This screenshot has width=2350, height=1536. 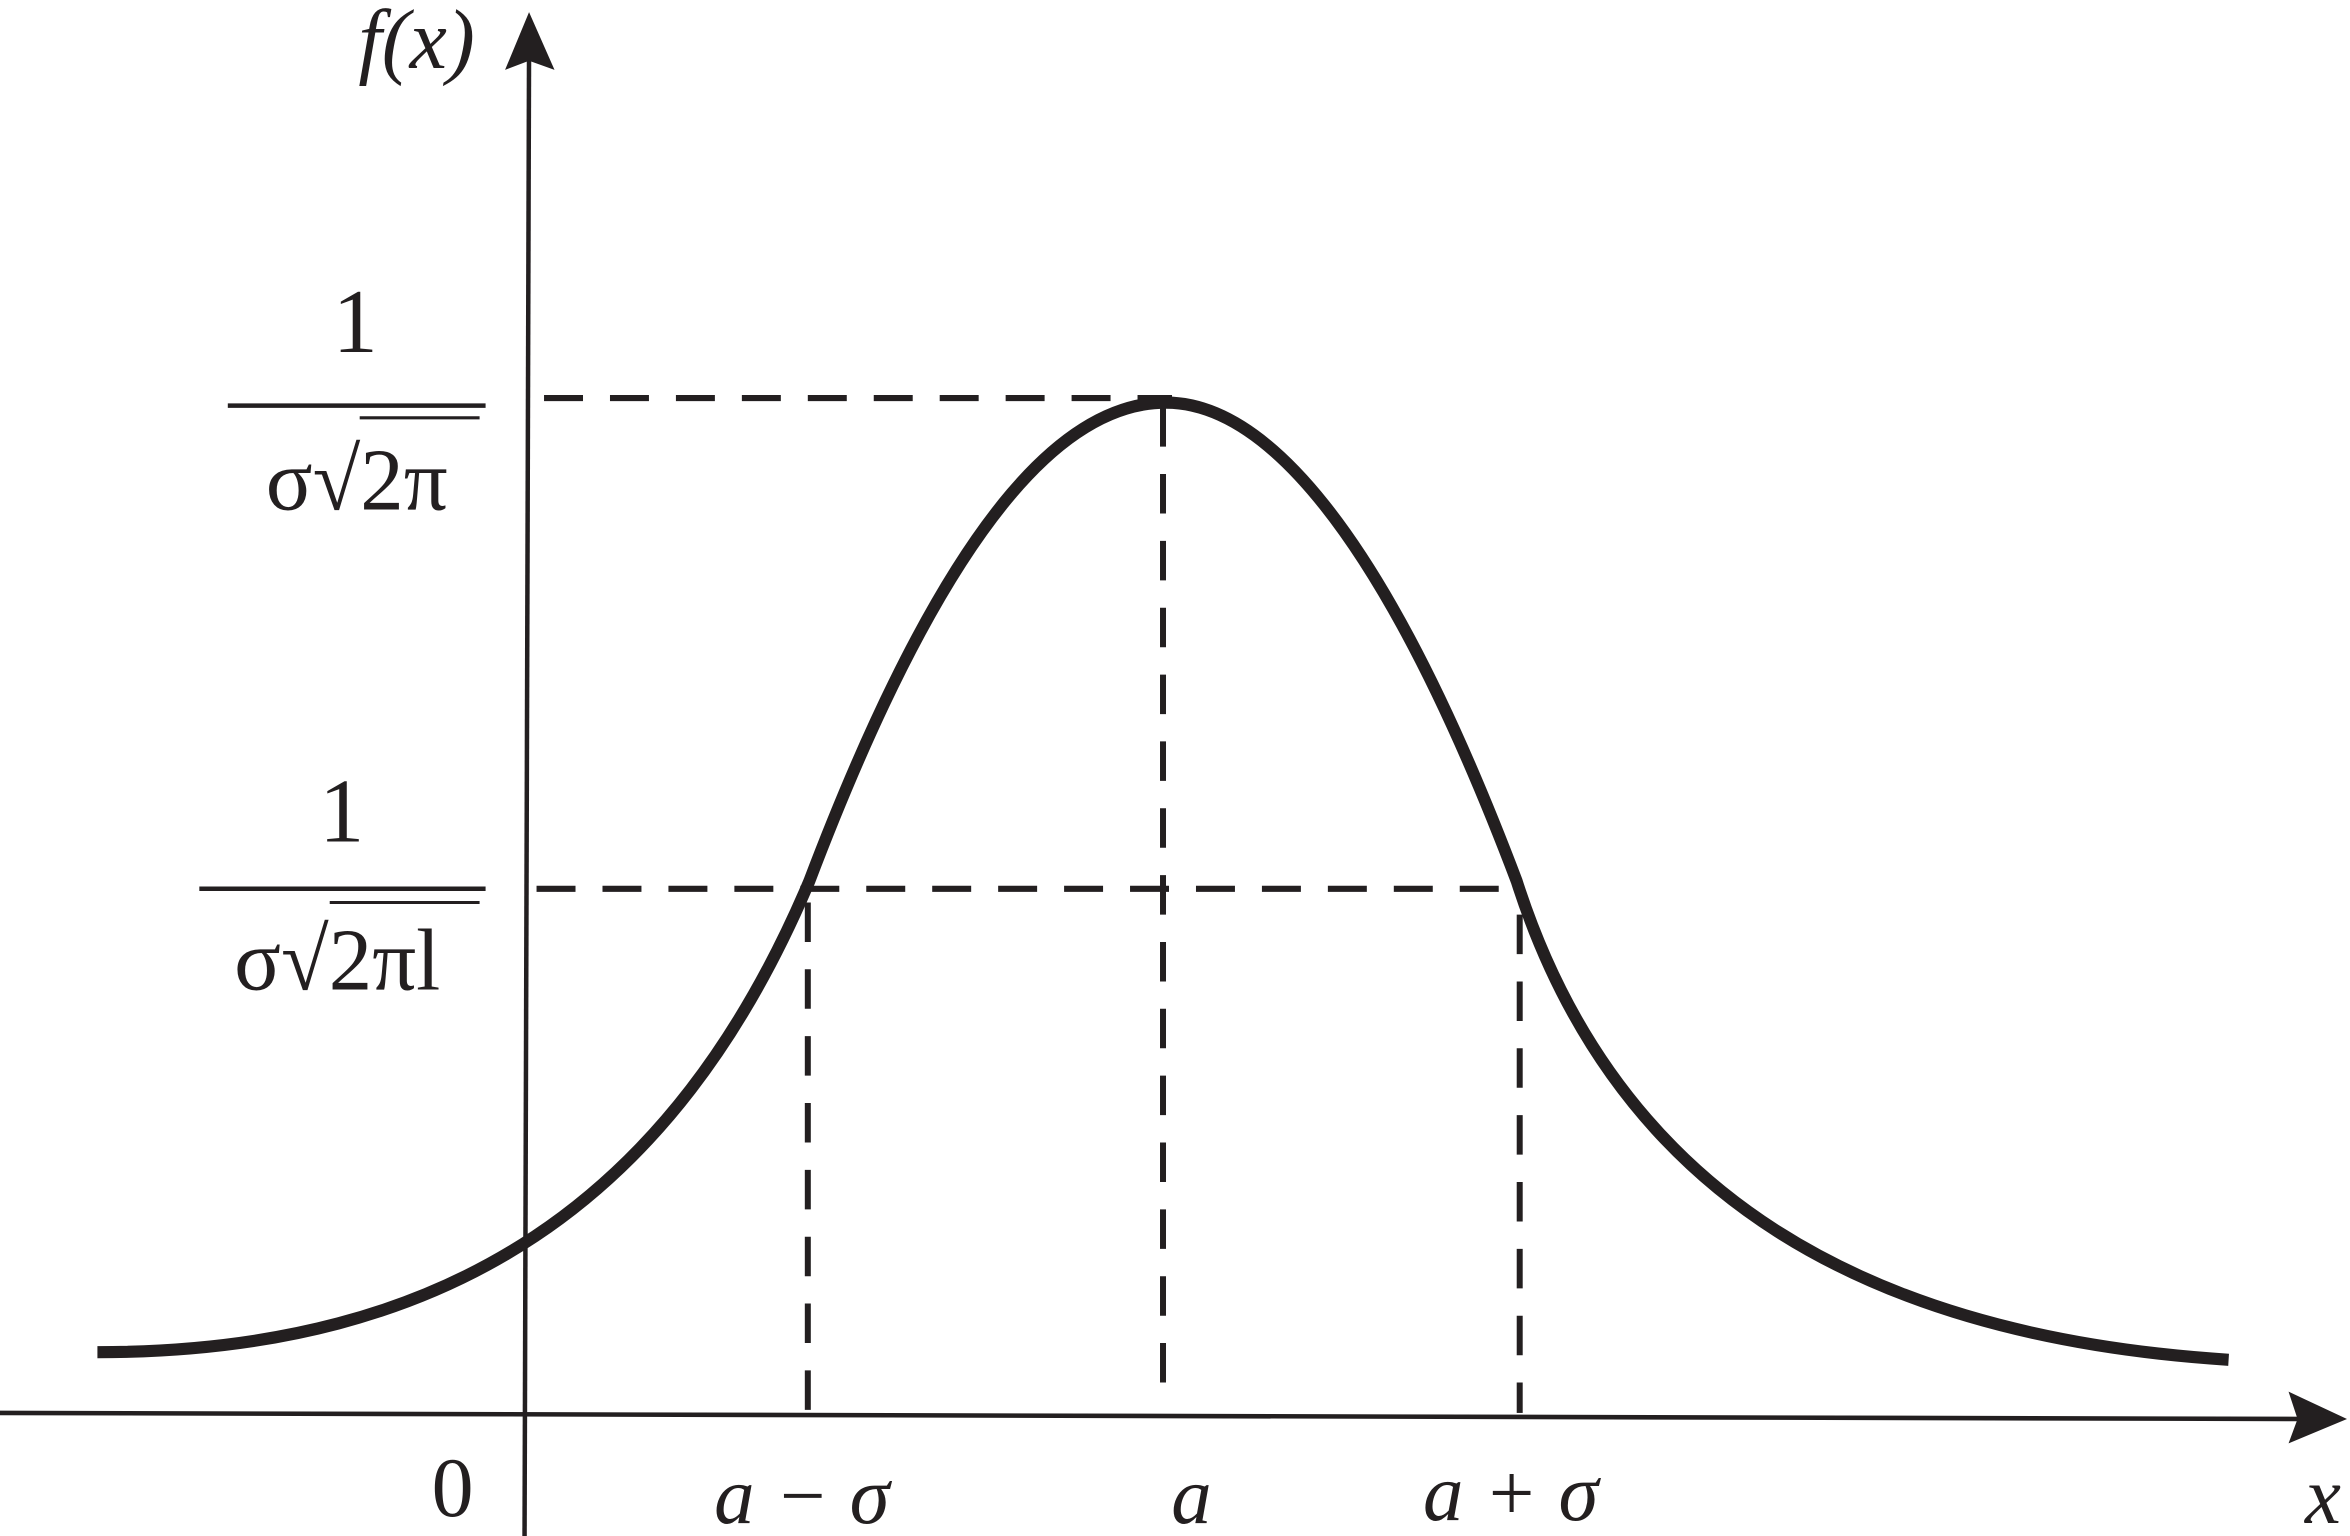 What do you see at coordinates (1154, 1416) in the screenshot?
I see `x-axis` at bounding box center [1154, 1416].